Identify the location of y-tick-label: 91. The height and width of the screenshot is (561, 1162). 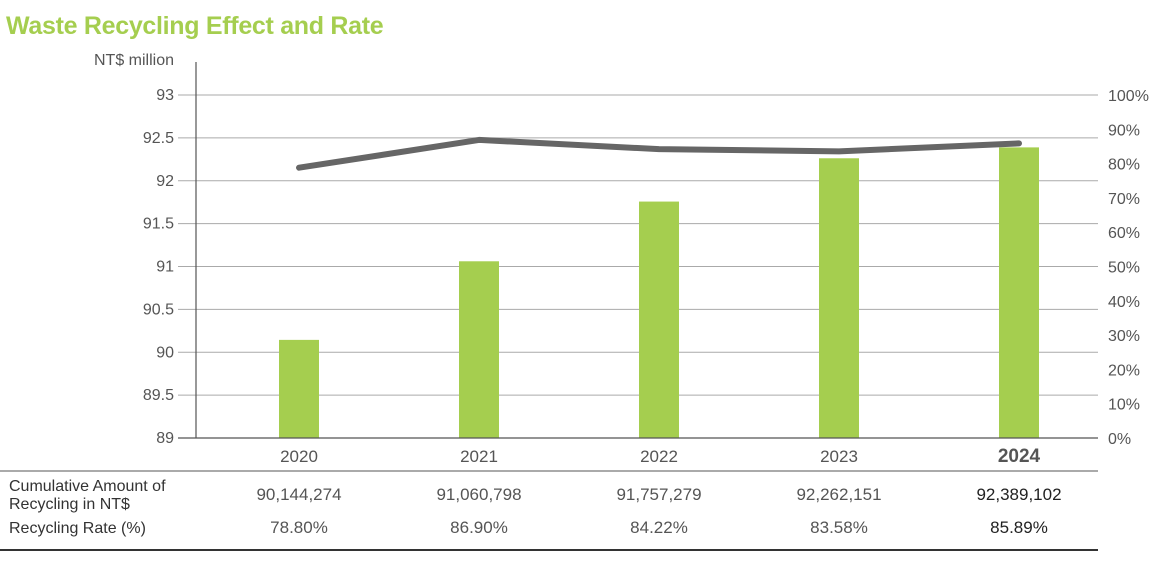
(165, 267).